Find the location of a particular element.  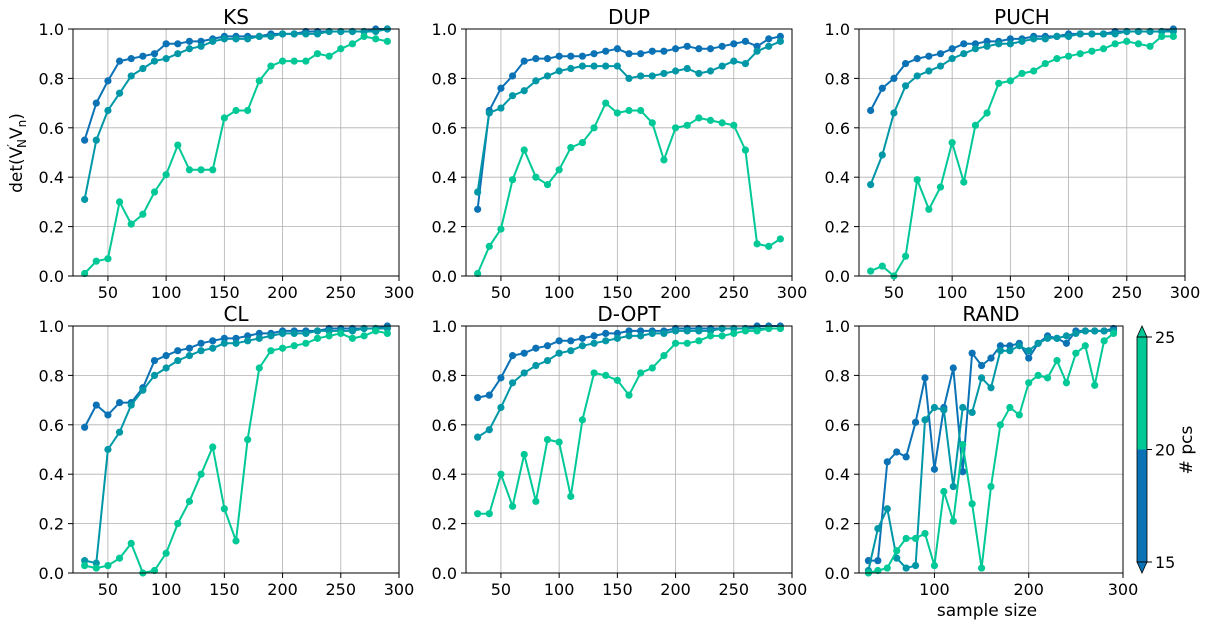

axes-frame is located at coordinates (236, 152).